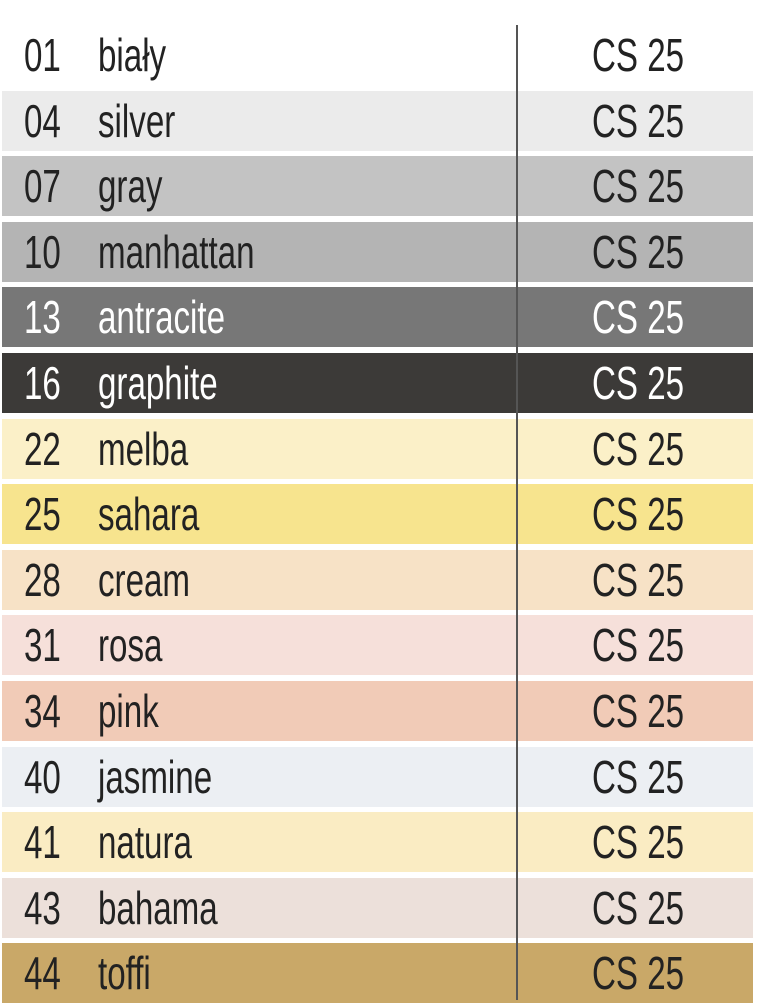 The width and height of the screenshot is (758, 1003). I want to click on color-row-natura: 41 natura CS 25, so click(377, 842).